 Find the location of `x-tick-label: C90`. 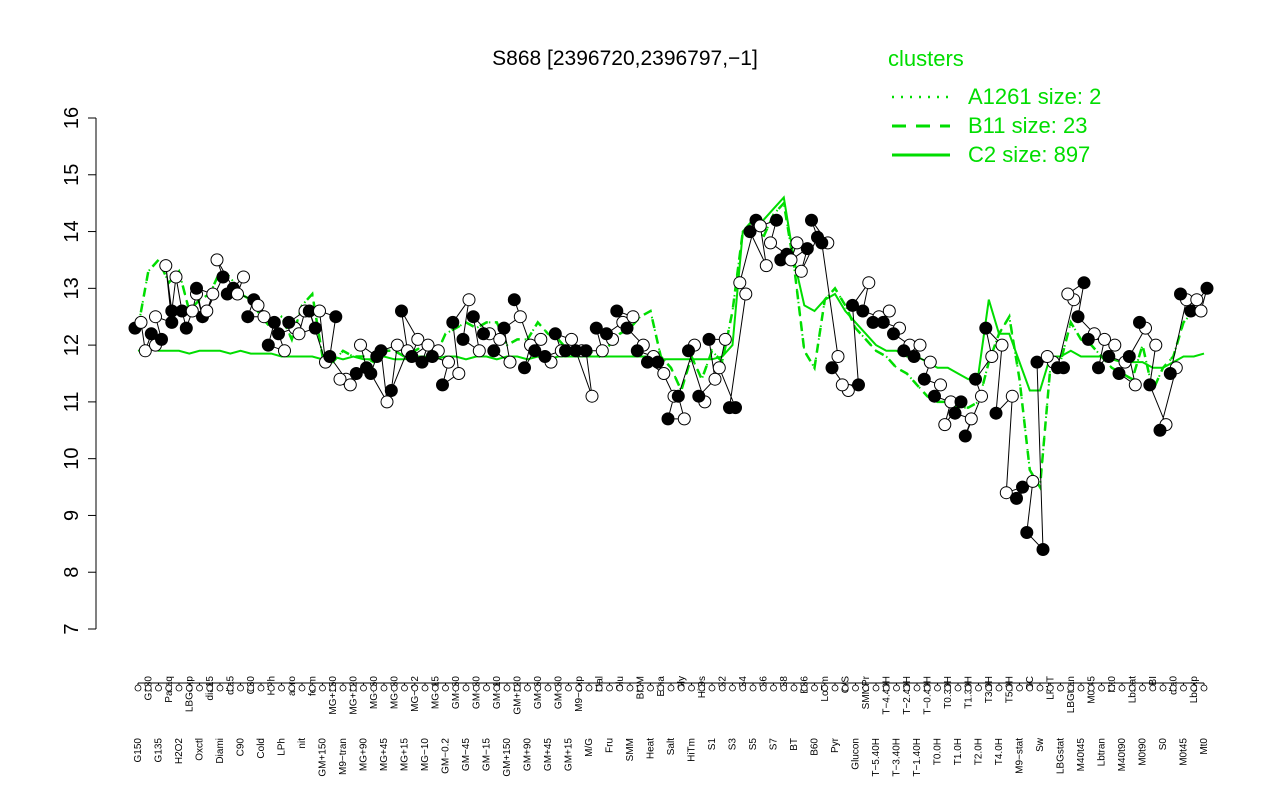

x-tick-label: C90 is located at coordinates (241, 747).